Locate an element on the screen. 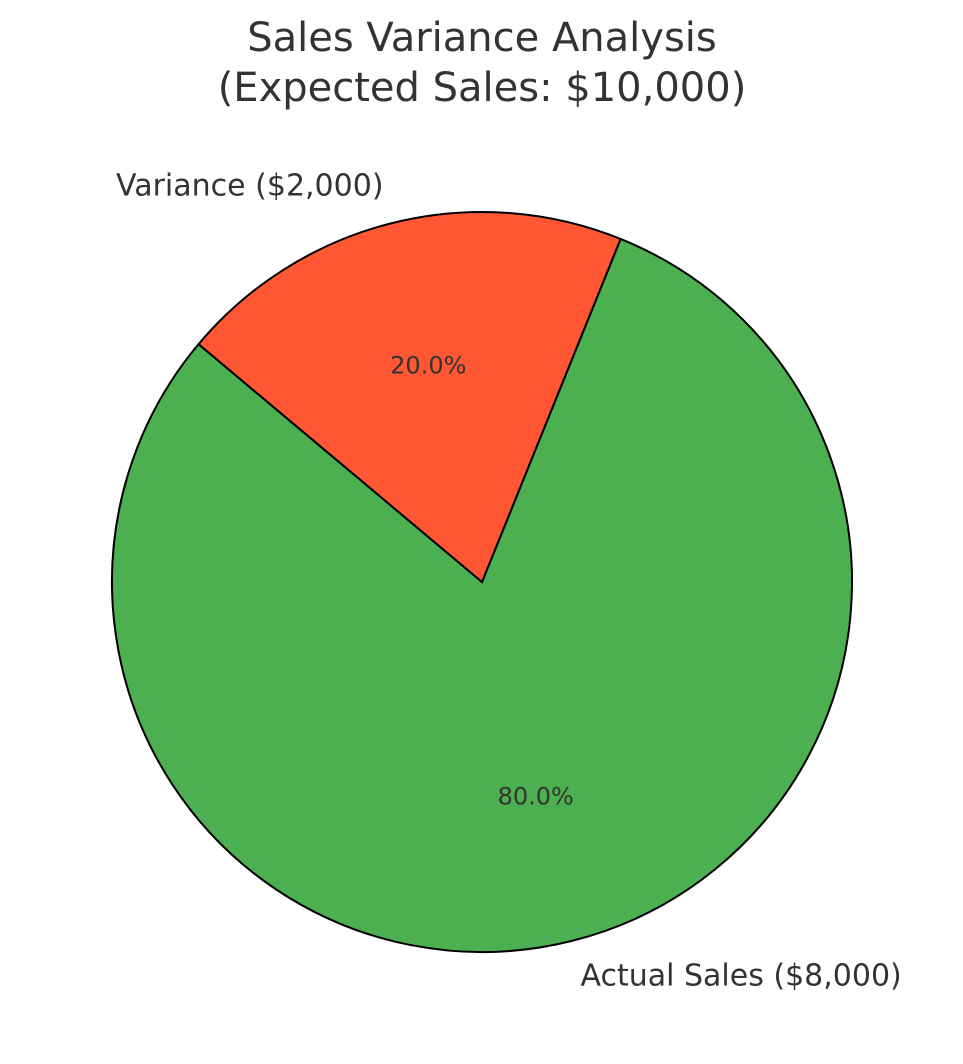 The height and width of the screenshot is (1064, 963). slice-label: Actual Sales ($8,000) is located at coordinates (740, 975).